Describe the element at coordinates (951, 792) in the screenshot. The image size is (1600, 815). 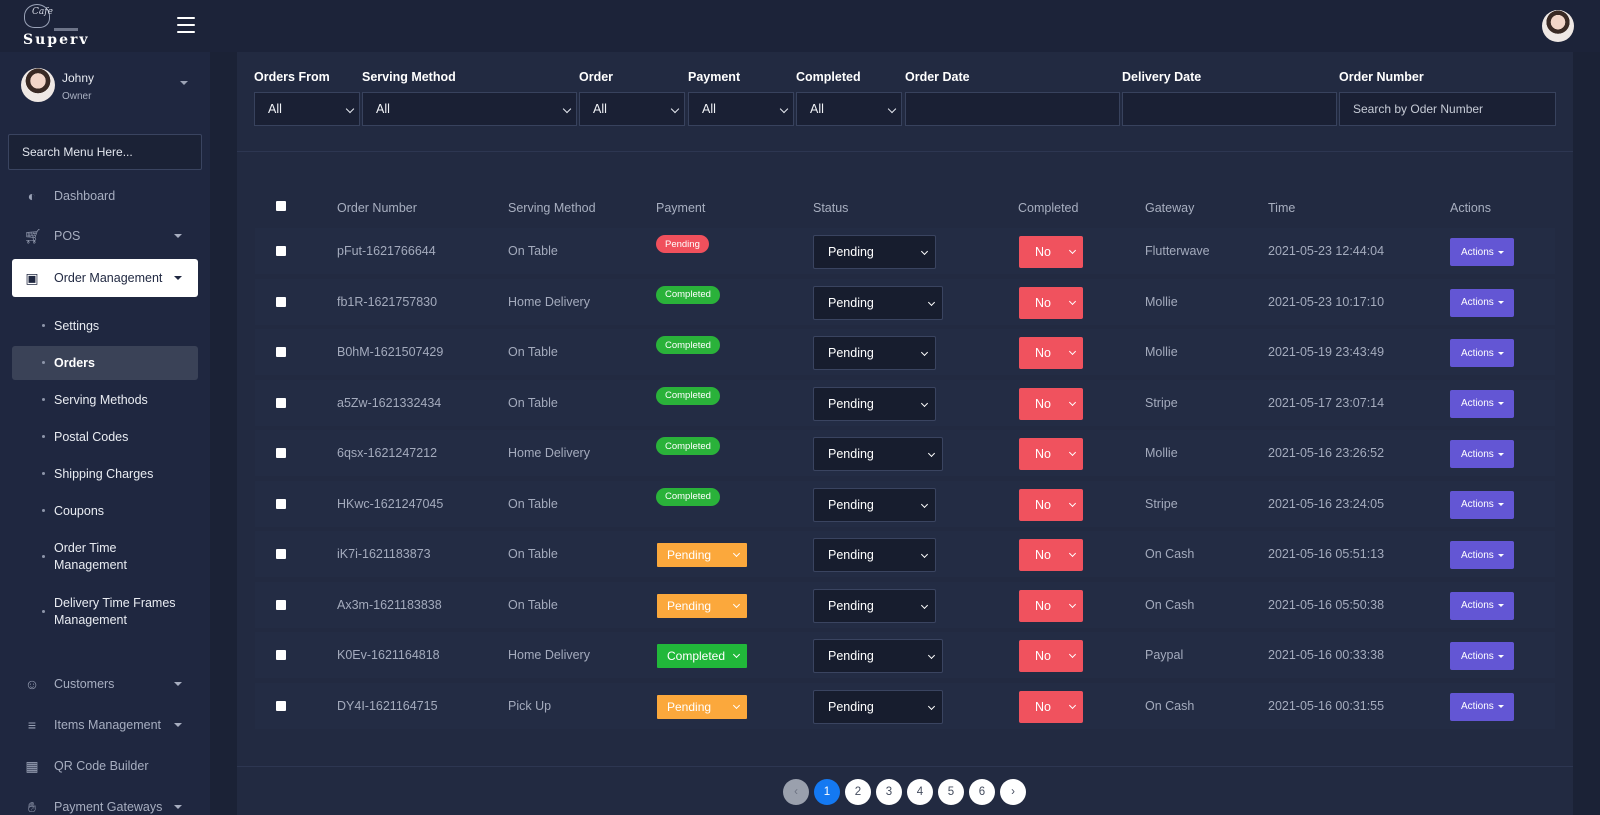
I see `pagination-page: 5` at that location.